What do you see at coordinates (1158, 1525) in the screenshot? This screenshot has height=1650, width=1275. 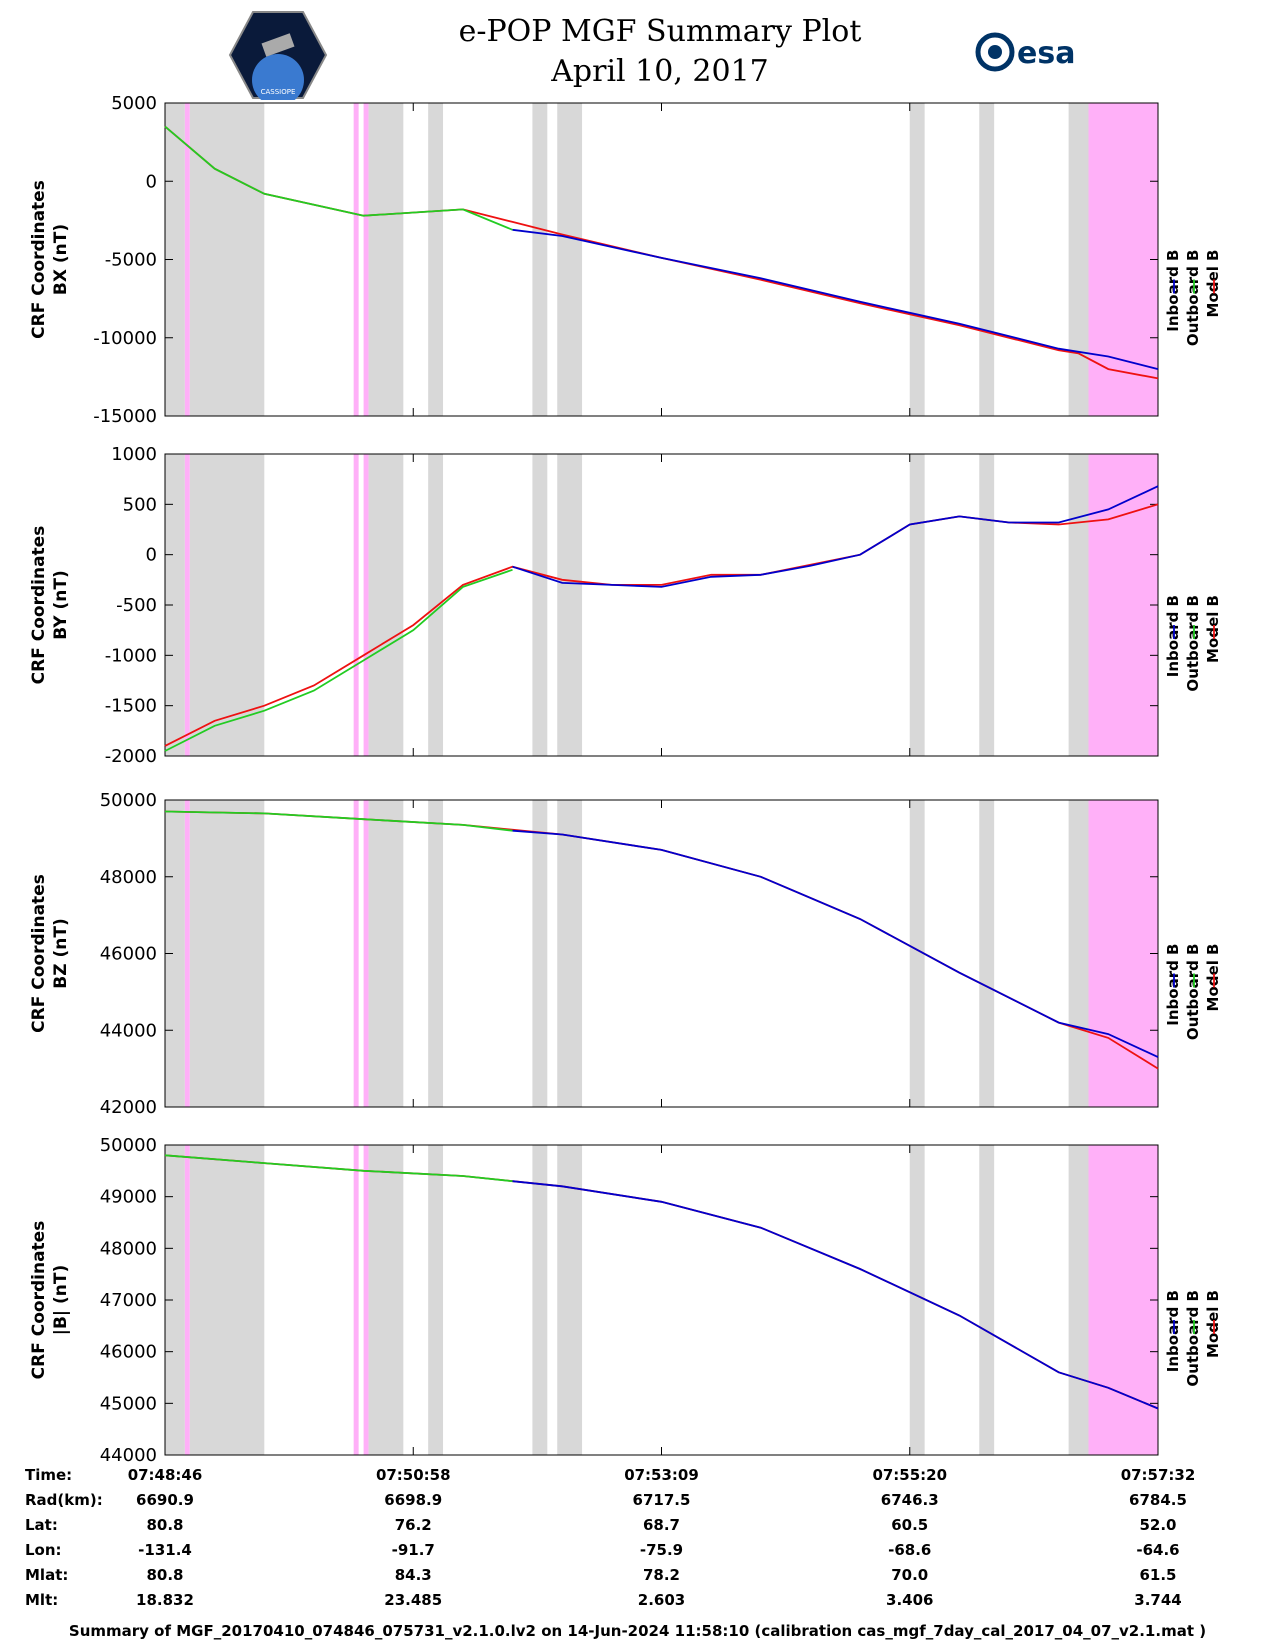 I see `info-cell: 52.0` at bounding box center [1158, 1525].